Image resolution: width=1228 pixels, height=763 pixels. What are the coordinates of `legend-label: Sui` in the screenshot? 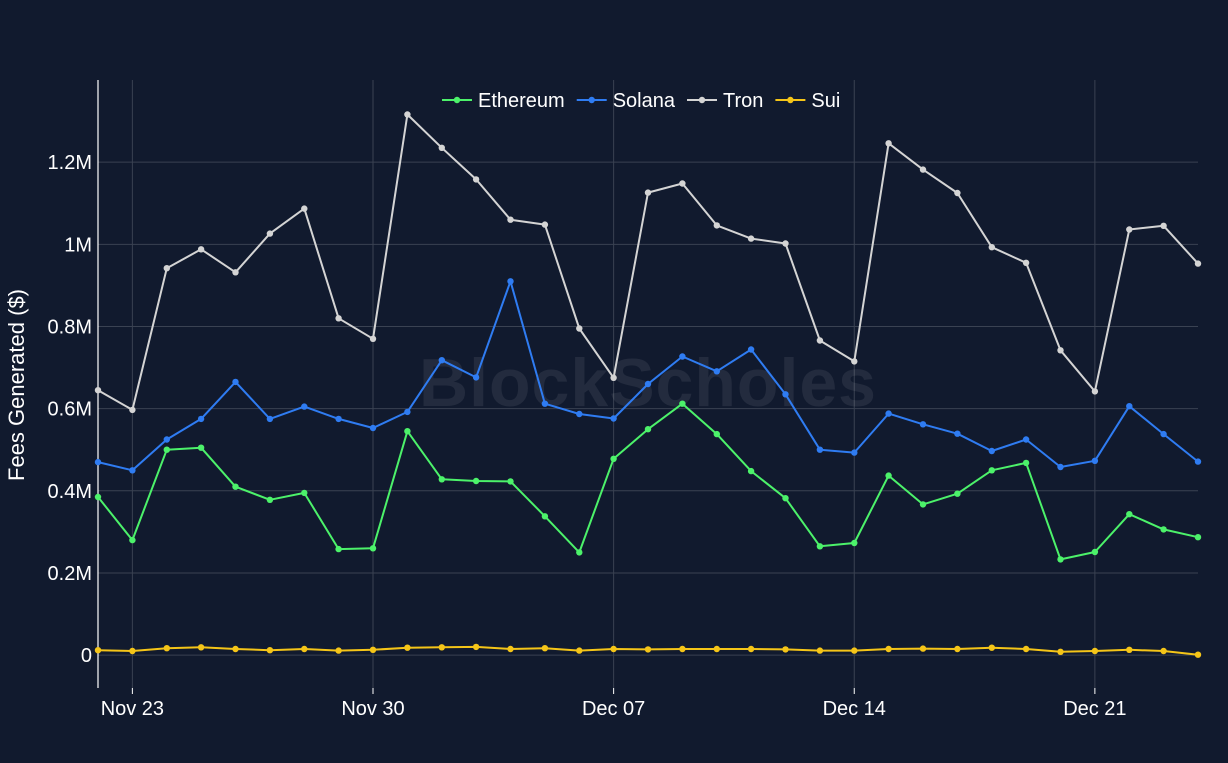 It's located at (825, 101).